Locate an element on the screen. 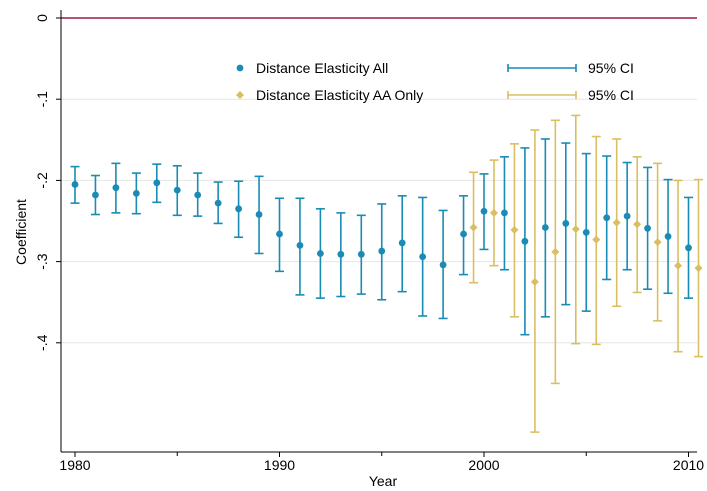 The image size is (707, 491). x-tick-label: 1980 is located at coordinates (74, 465).